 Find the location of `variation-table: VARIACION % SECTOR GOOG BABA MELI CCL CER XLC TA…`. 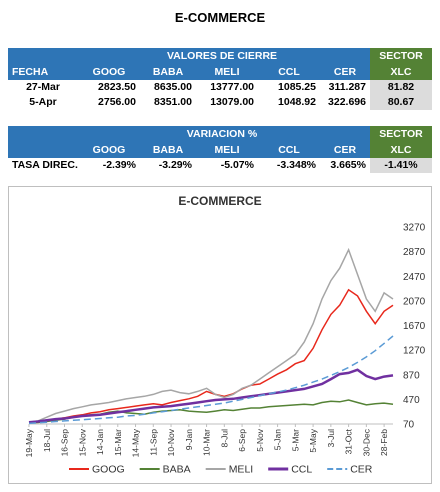

variation-table: VARIACION % SECTOR GOOG BABA MELI CCL CER XLC TA… is located at coordinates (220, 149).